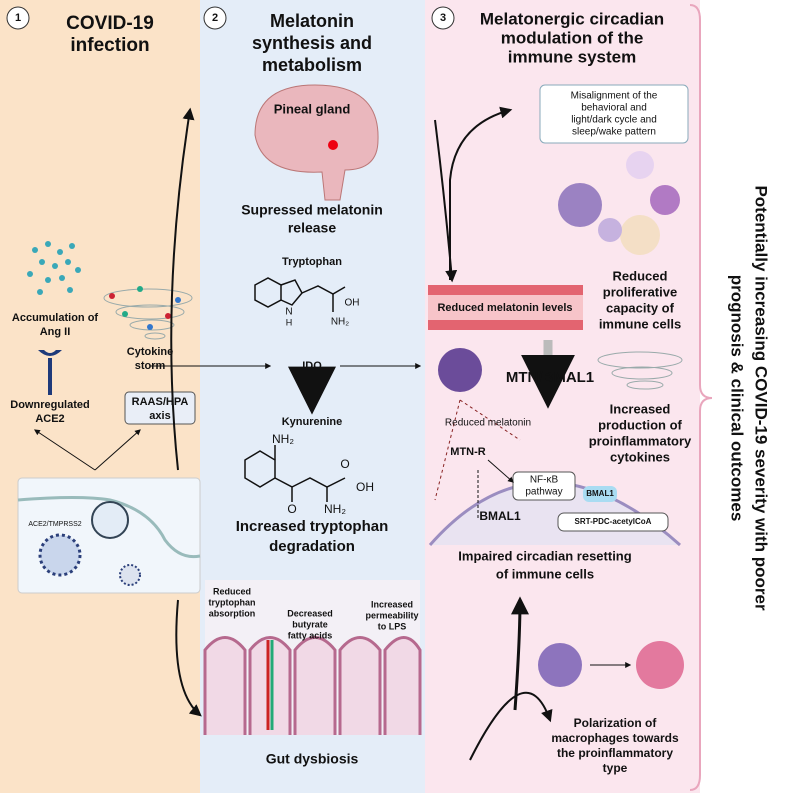 The height and width of the screenshot is (793, 793). What do you see at coordinates (333, 145) in the screenshot?
I see `pineal-dot` at bounding box center [333, 145].